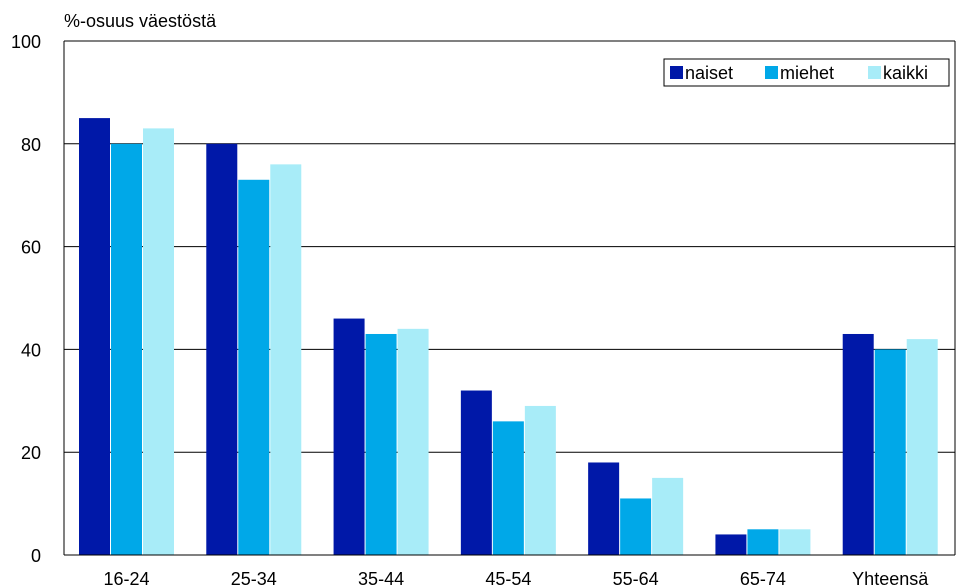 The image size is (959, 588). What do you see at coordinates (890, 578) in the screenshot?
I see `x-tick-label: Yhteensä` at bounding box center [890, 578].